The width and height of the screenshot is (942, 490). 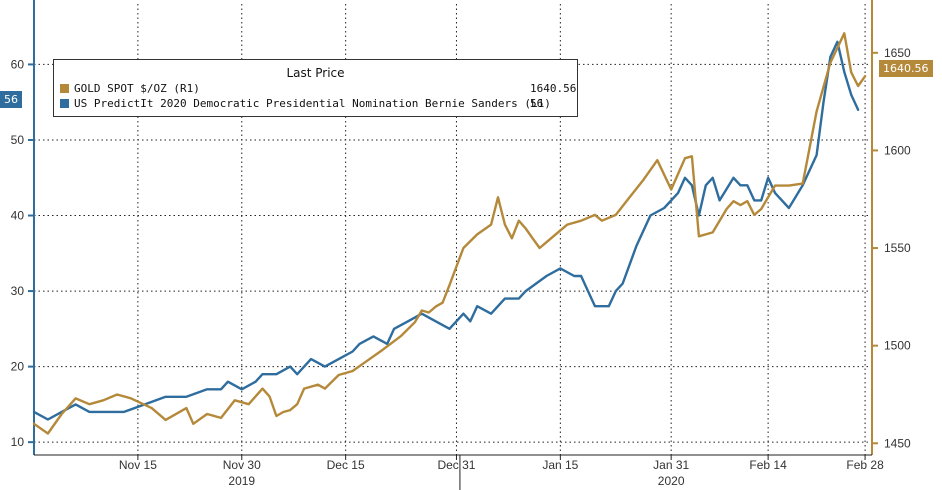 What do you see at coordinates (671, 481) in the screenshot?
I see `year-label: 2020` at bounding box center [671, 481].